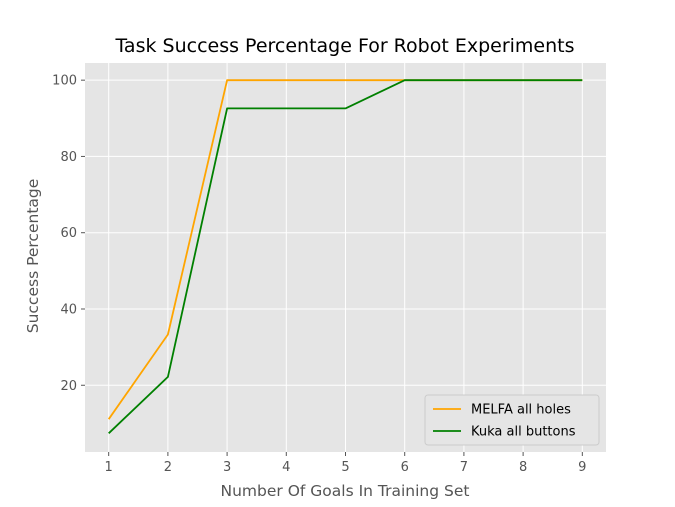 The height and width of the screenshot is (507, 675). What do you see at coordinates (286, 467) in the screenshot?
I see `x-tick-label: 4` at bounding box center [286, 467].